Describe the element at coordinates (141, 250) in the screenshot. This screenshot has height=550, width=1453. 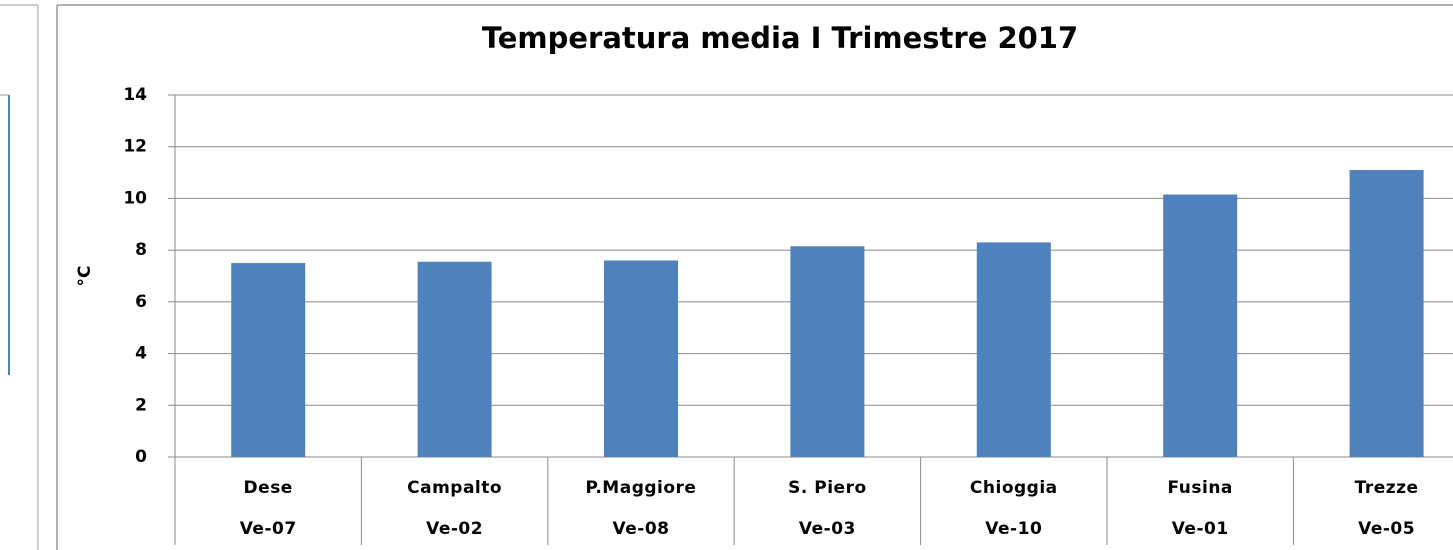
I see `y-tick-label: 8` at that location.